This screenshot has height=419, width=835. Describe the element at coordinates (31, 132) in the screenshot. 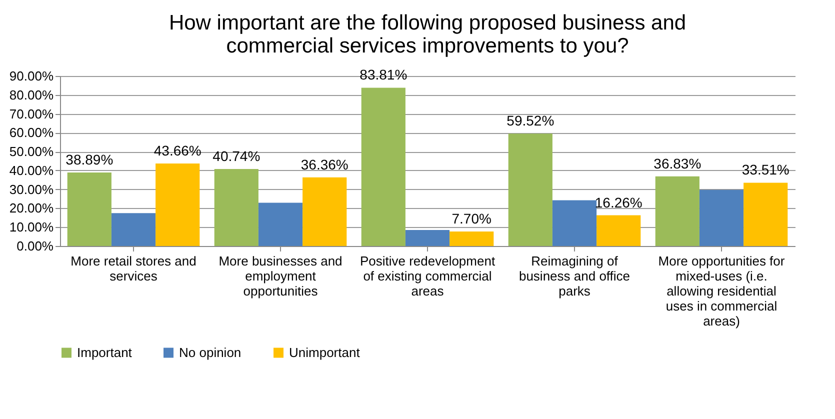

I see `y-tick-label: 60.00%` at that location.